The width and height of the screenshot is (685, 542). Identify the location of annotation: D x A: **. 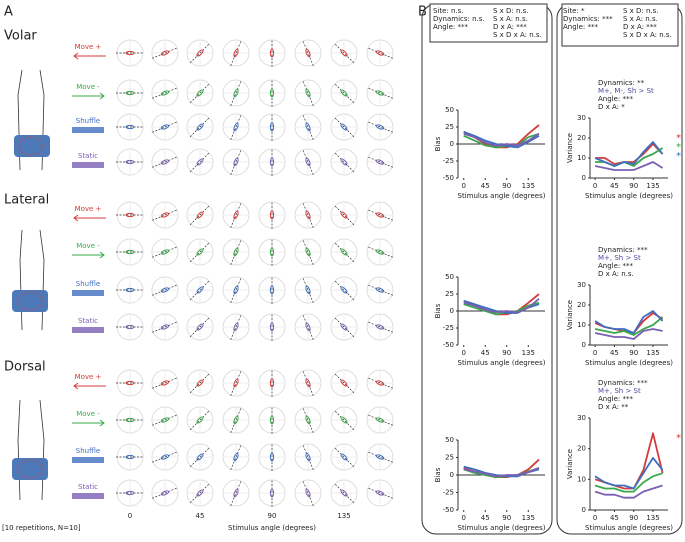
(613, 407).